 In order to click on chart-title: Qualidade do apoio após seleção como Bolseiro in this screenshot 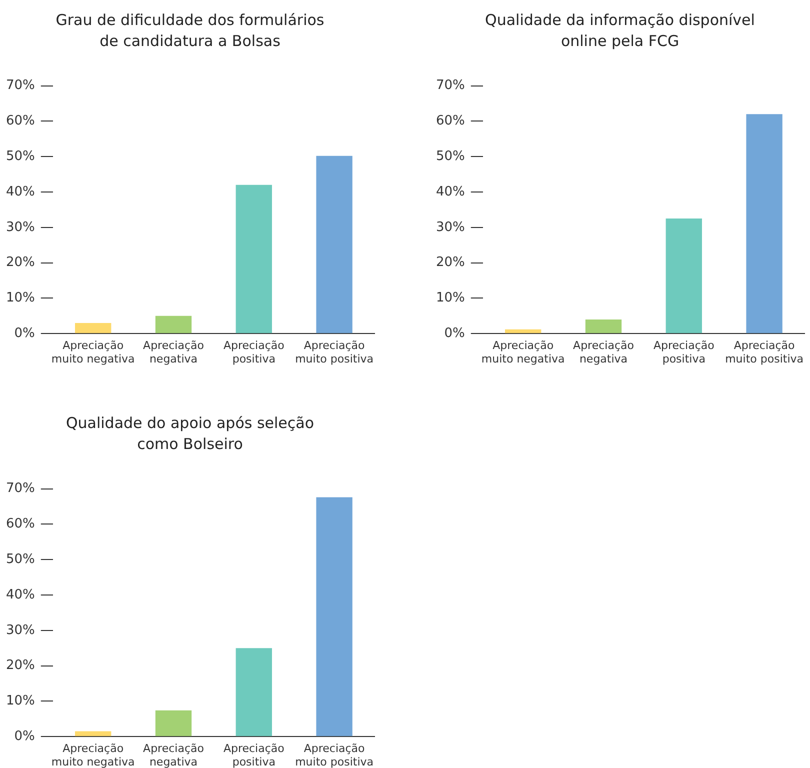, I will do `click(190, 434)`.